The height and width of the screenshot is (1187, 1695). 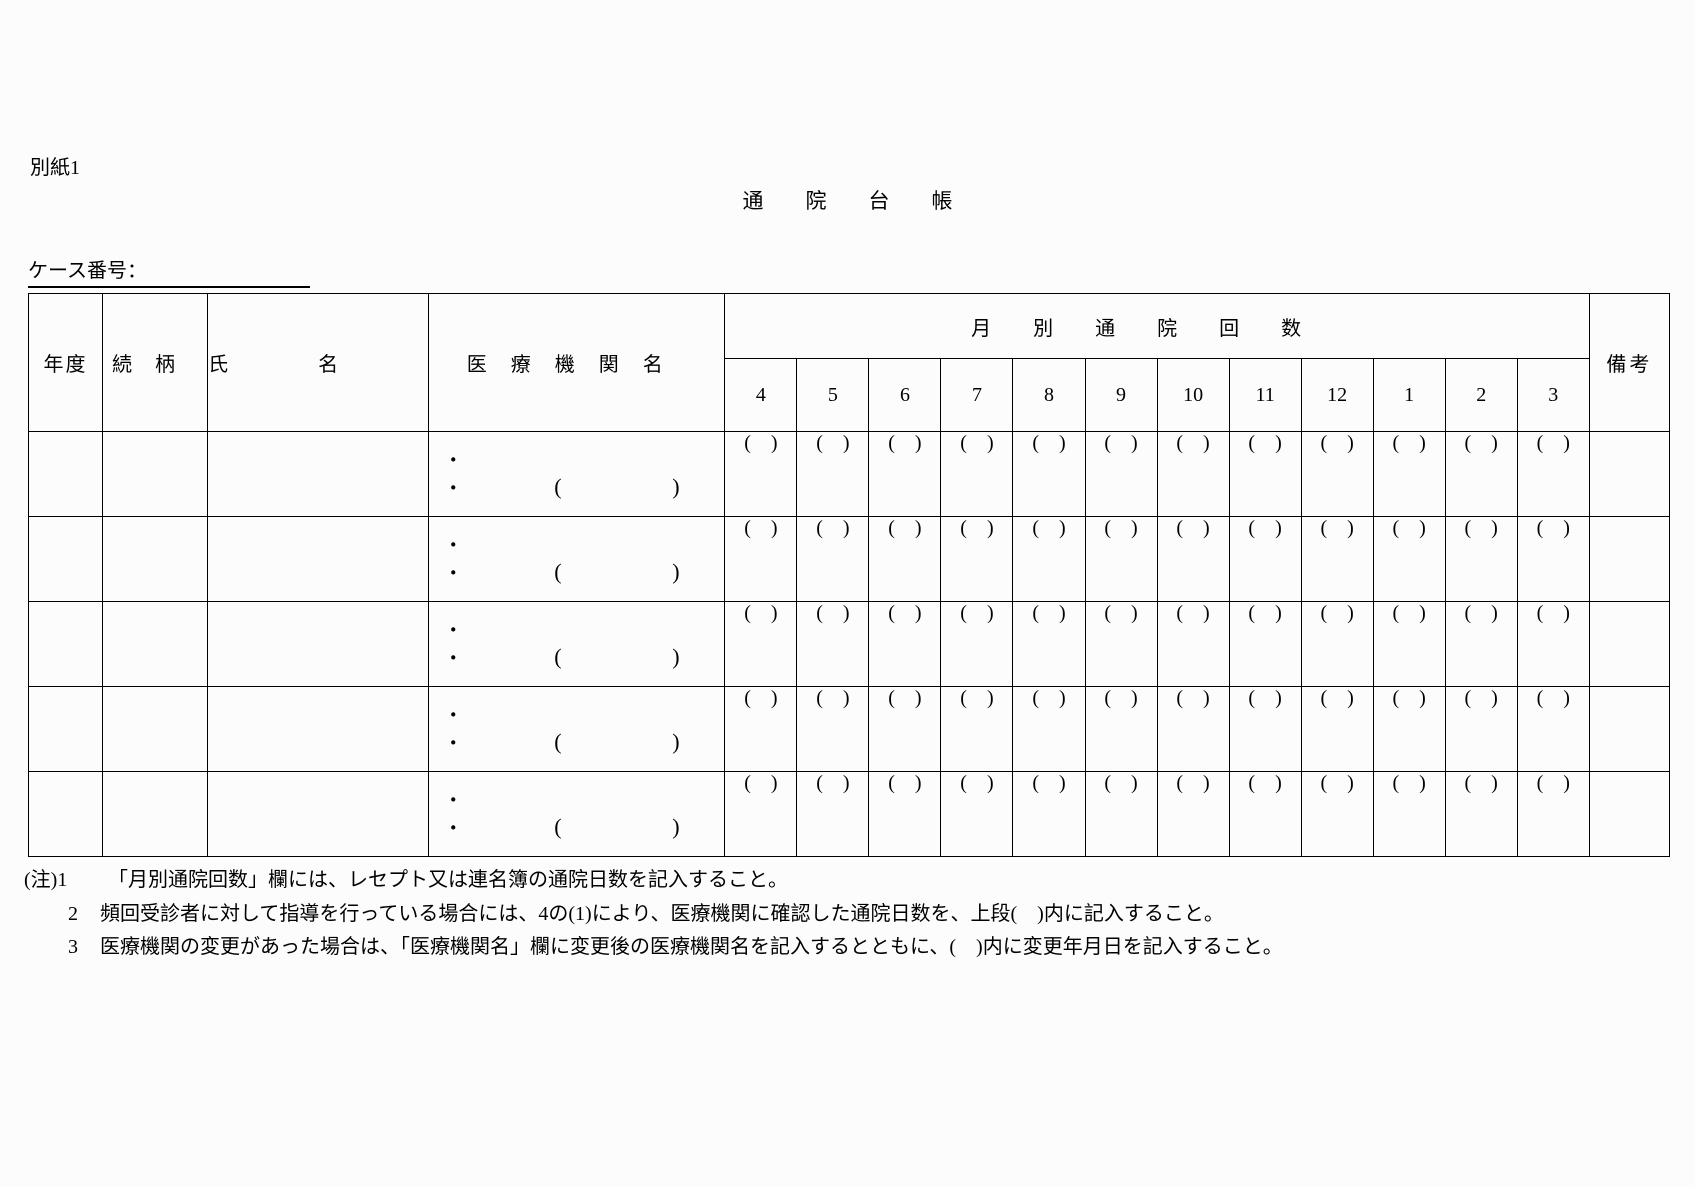 I want to click on month-header-row: 4 5 6 7 8 9 10 11 12 1 2 3, so click(x=849, y=395).